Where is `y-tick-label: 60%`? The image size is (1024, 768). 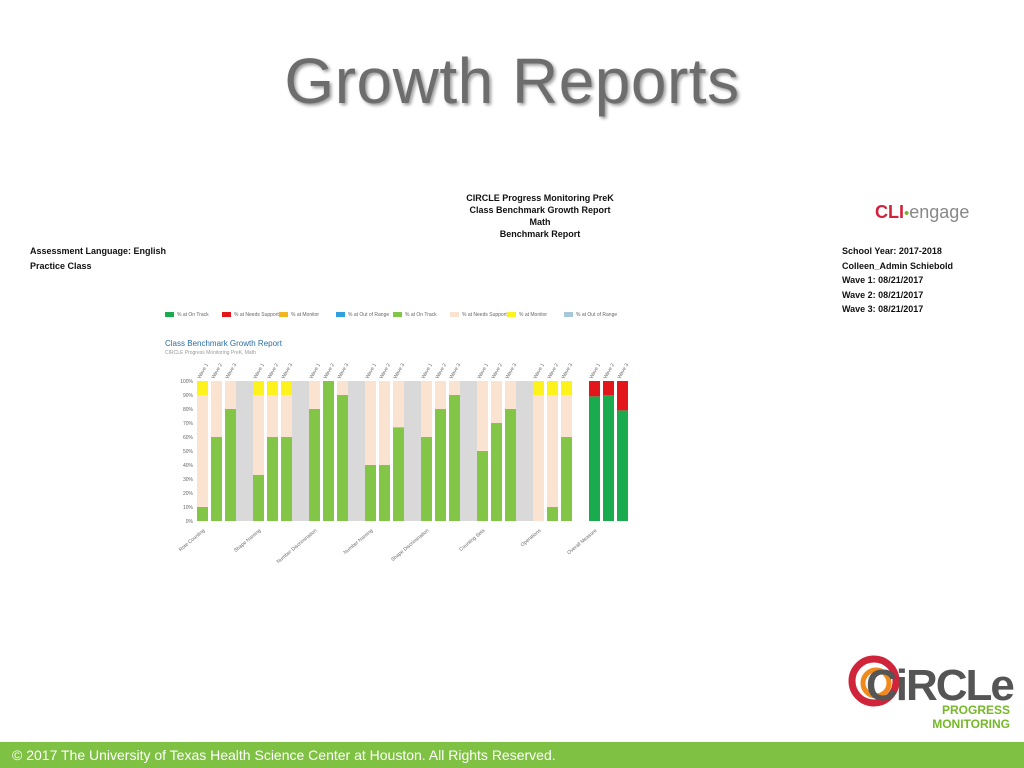 y-tick-label: 60% is located at coordinates (188, 438).